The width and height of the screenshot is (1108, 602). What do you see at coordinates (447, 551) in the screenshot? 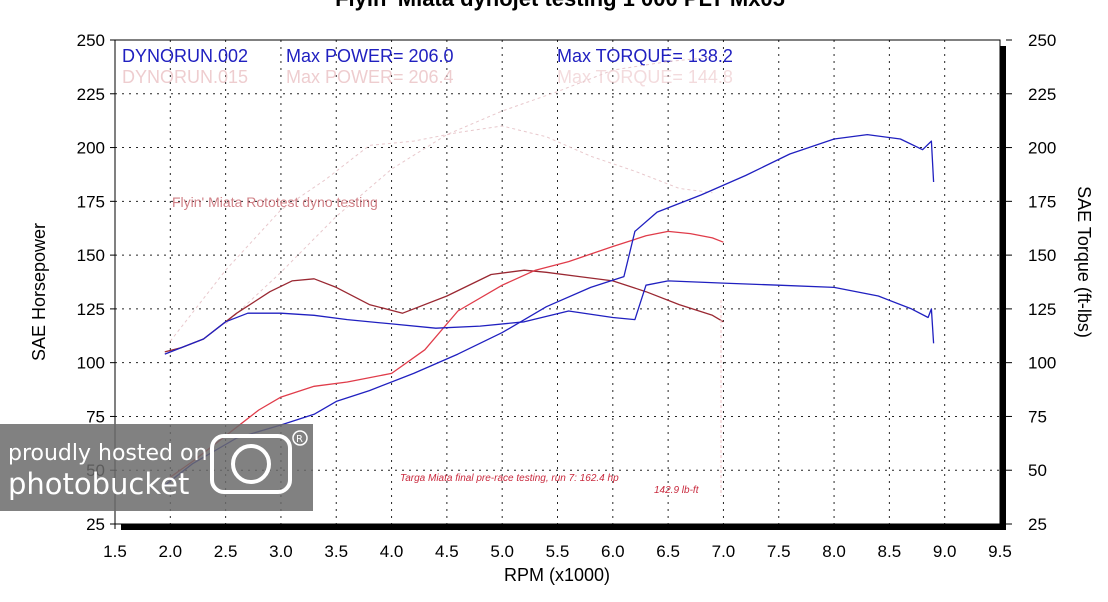
I see `x-tick-label: 4.5` at bounding box center [447, 551].